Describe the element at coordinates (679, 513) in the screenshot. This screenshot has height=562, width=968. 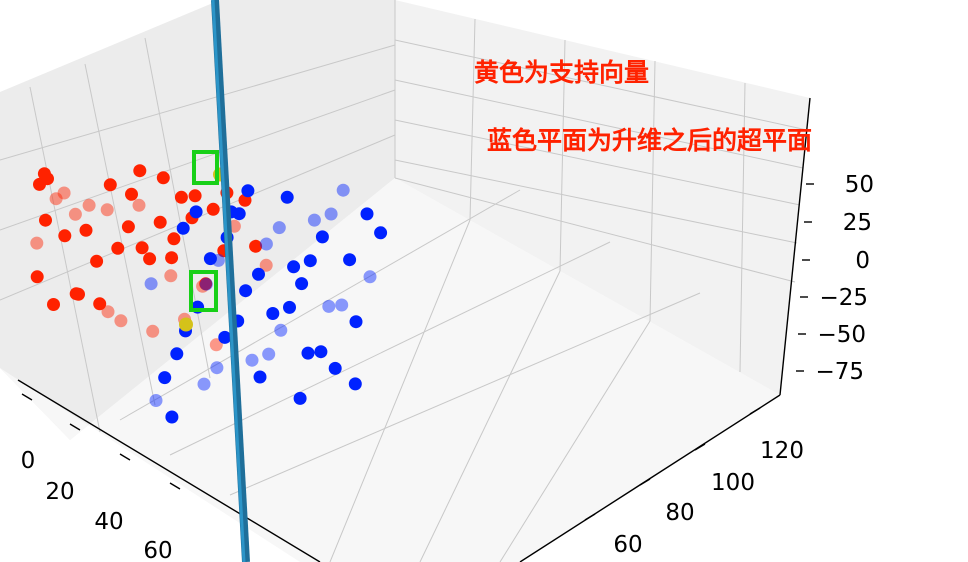
I see `y-tick-label: 80` at that location.